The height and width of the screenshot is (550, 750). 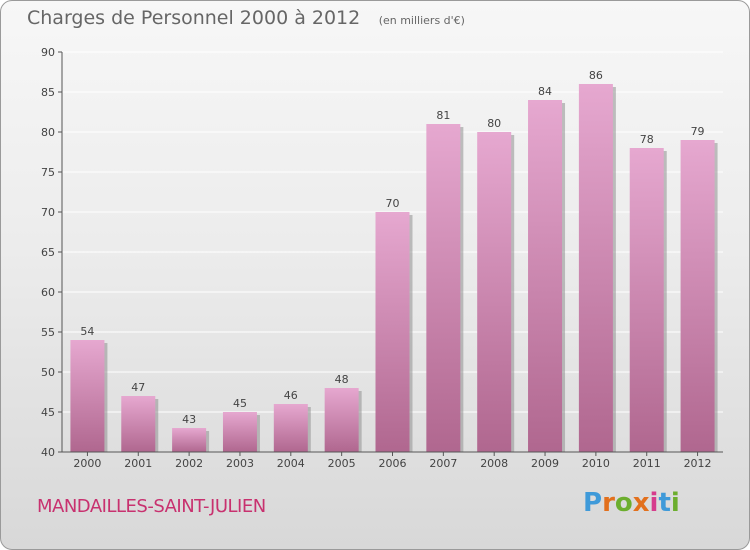 What do you see at coordinates (393, 203) in the screenshot?
I see `bar-value-label: 70` at bounding box center [393, 203].